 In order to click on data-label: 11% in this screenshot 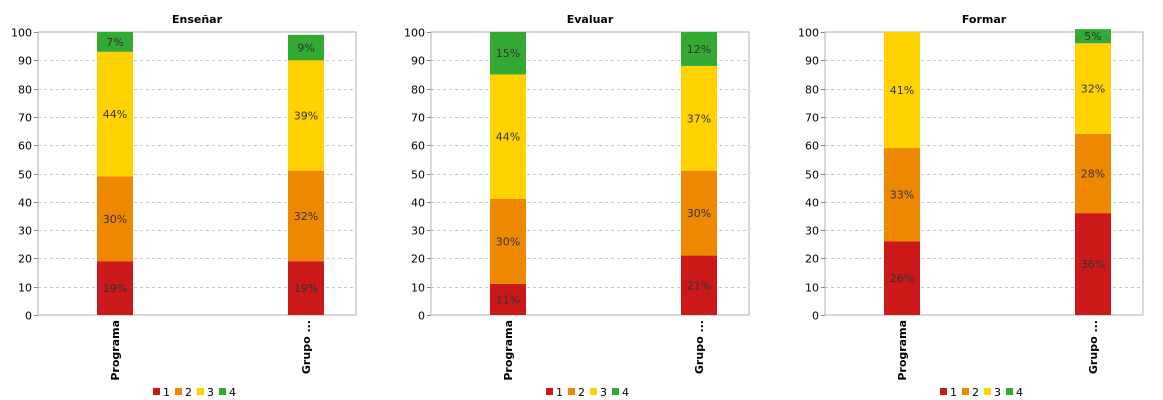, I will do `click(508, 299)`.